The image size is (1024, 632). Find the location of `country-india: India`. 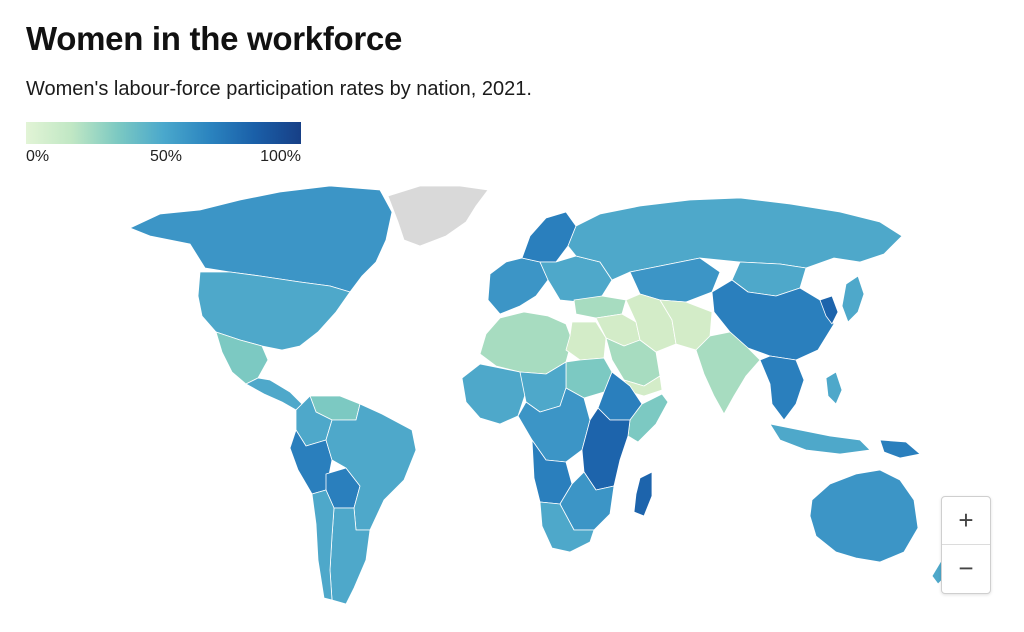

country-india: India is located at coordinates (728, 373).